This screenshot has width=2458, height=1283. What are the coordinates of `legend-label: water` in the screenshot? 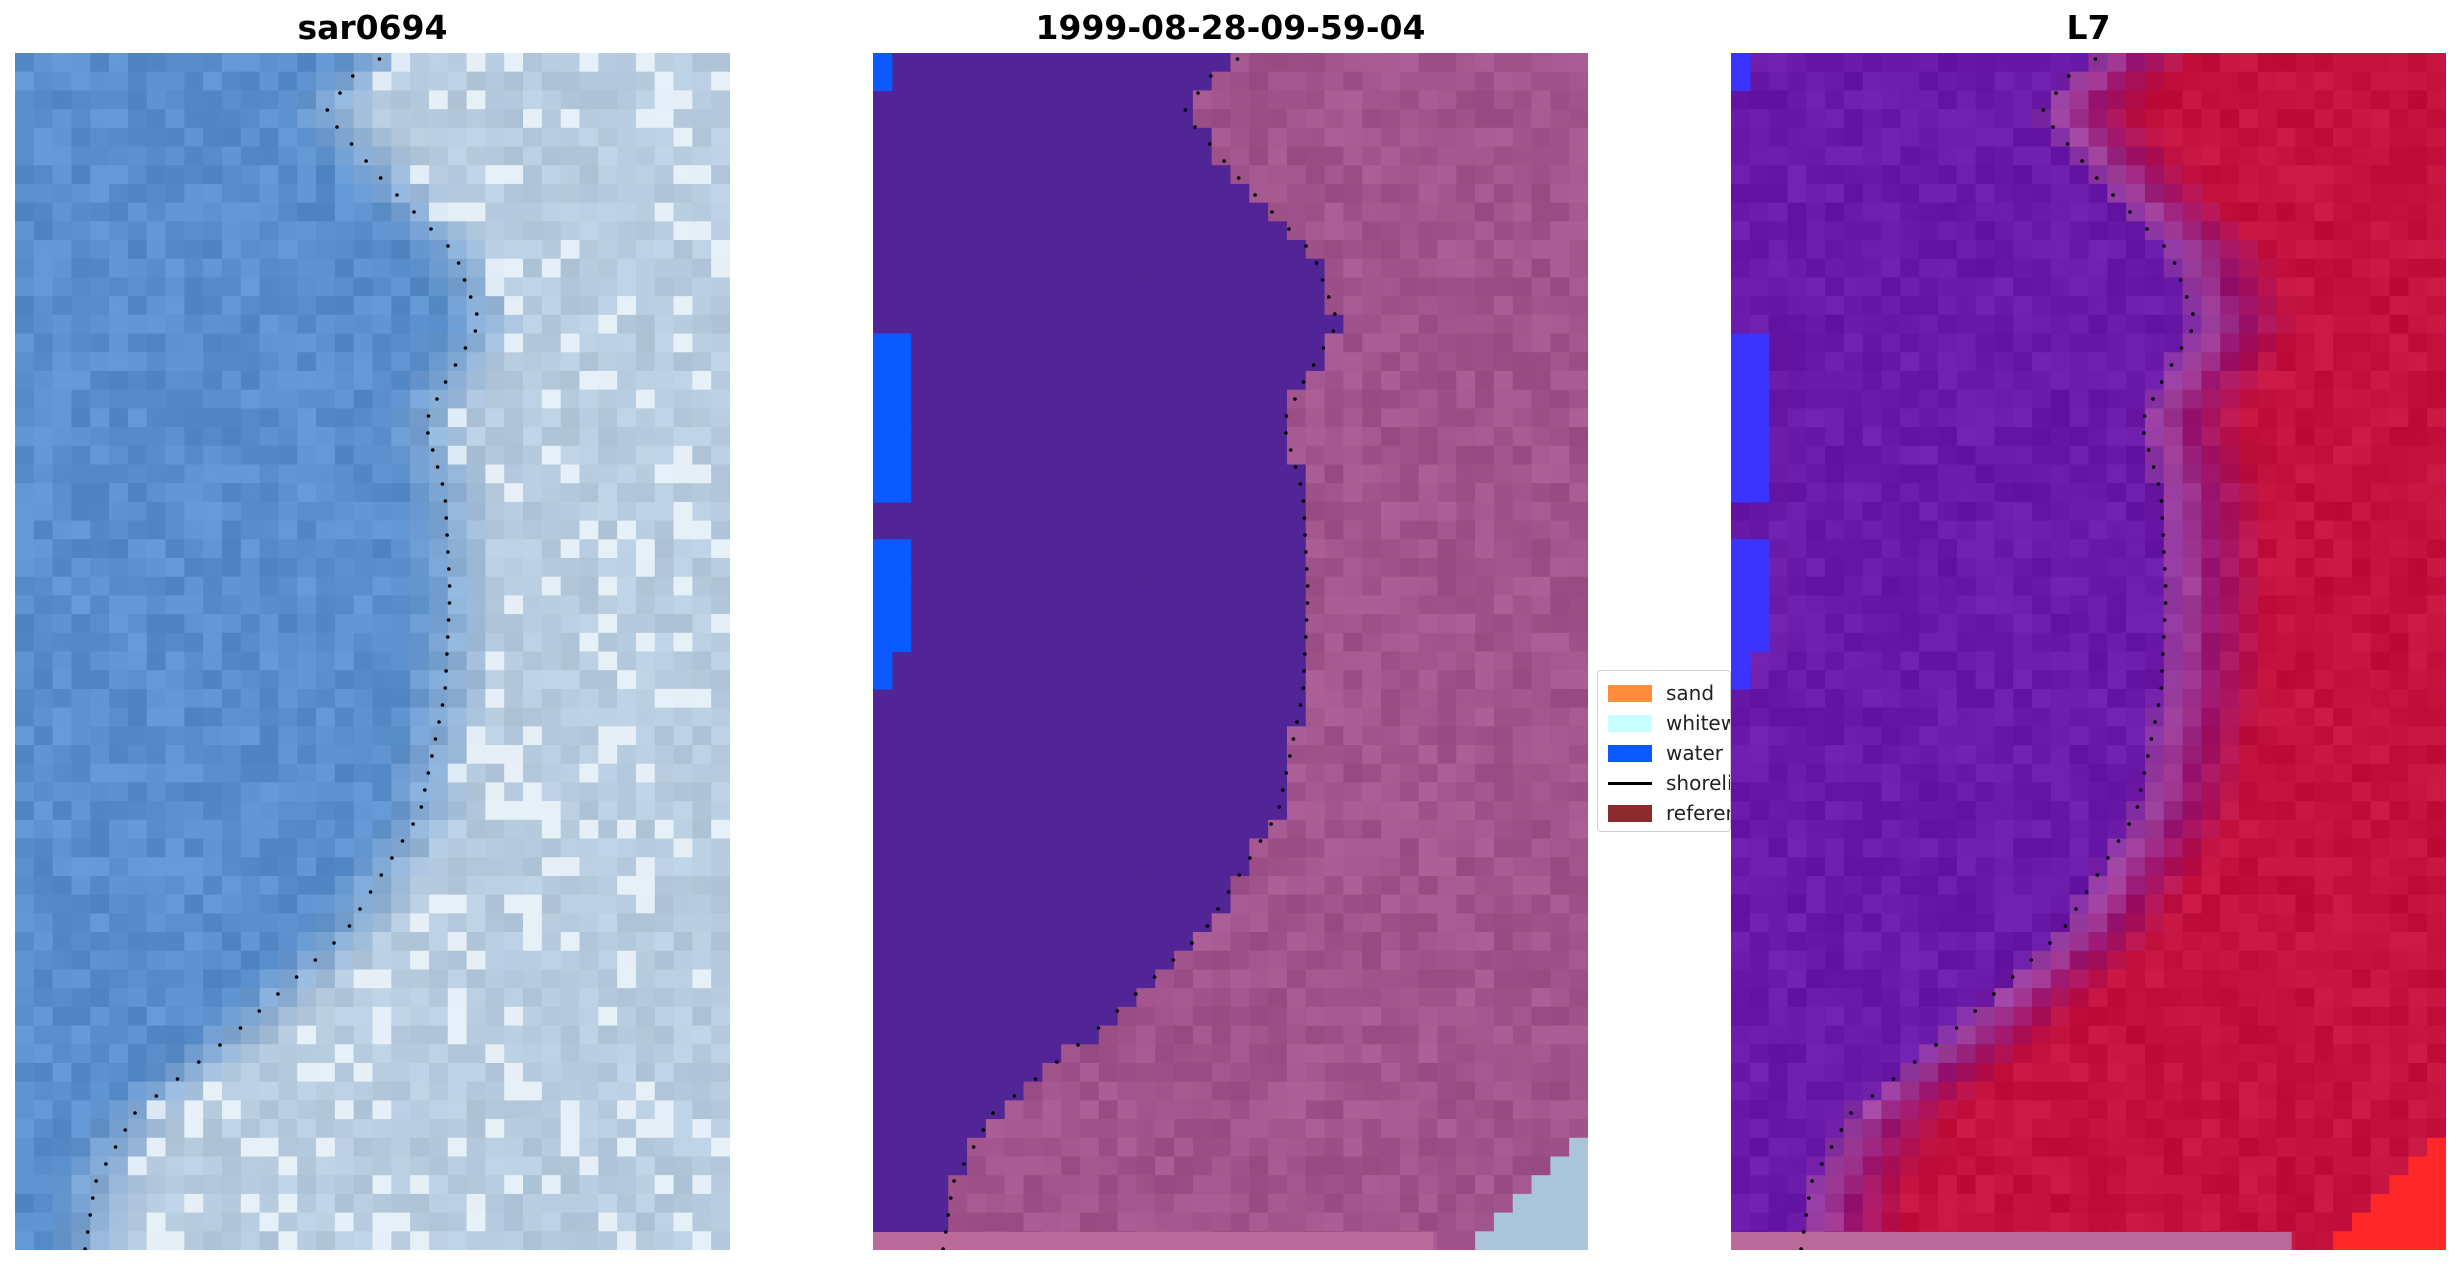 It's located at (1694, 753).